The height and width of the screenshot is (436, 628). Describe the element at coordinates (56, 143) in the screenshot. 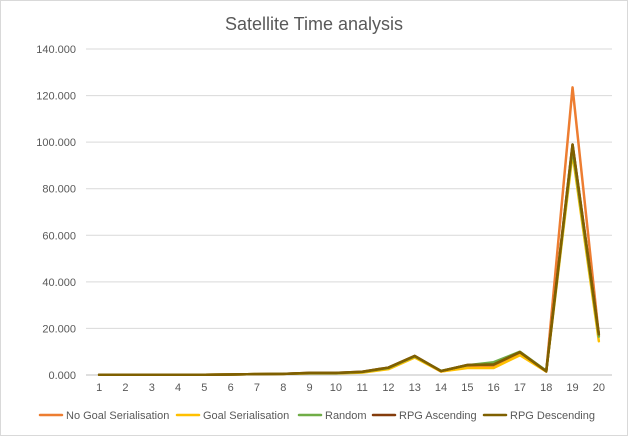

I see `y-tick-label: 100.000` at that location.